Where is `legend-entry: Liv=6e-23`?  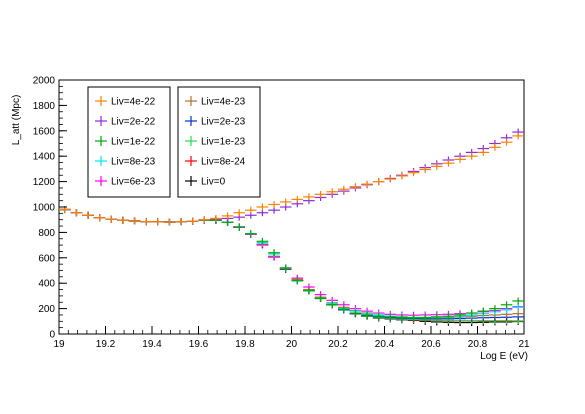
legend-entry: Liv=6e-23 is located at coordinates (125, 182).